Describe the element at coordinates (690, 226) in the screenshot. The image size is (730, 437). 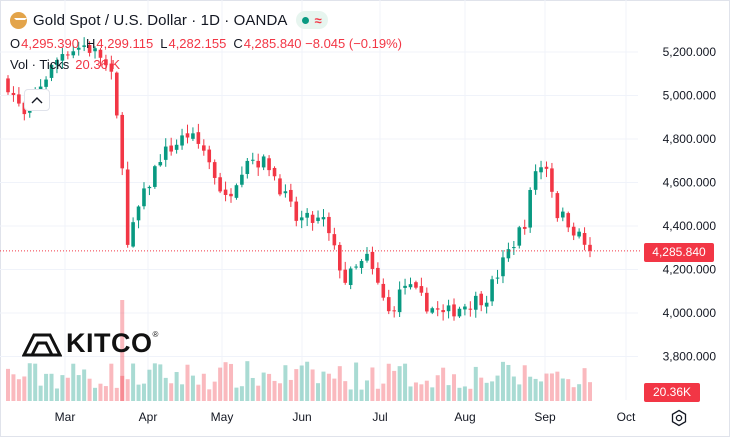
I see `y-tick-label: 4,400.000` at that location.